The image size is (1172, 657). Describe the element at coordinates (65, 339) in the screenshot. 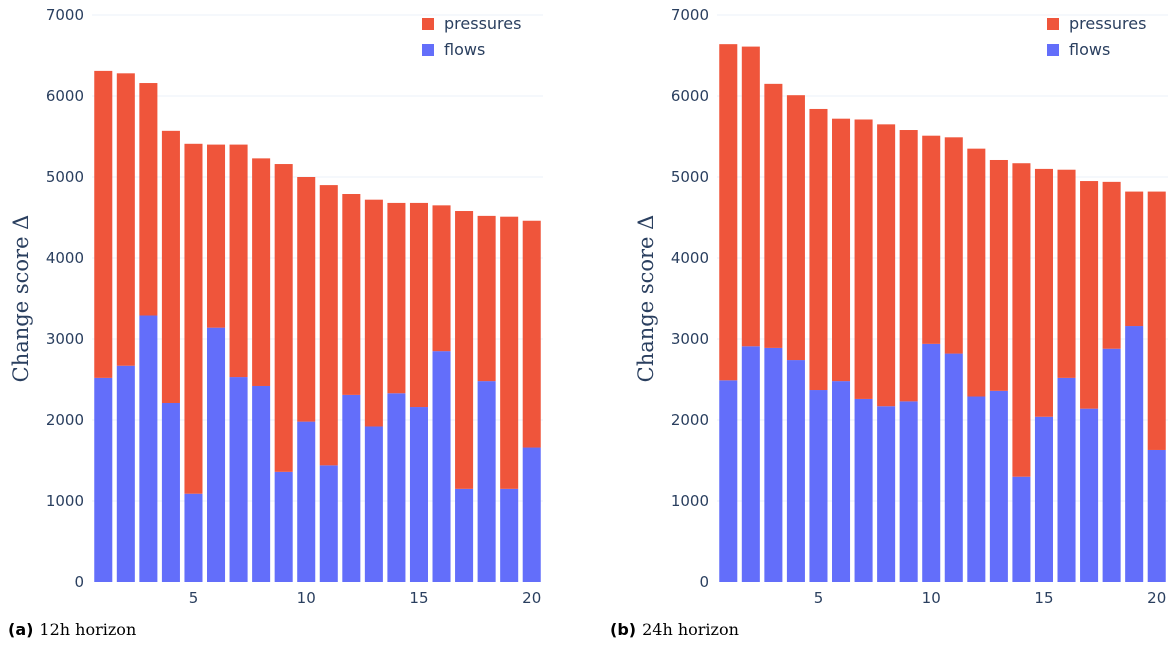

I see `y-tick-label: 3000` at that location.